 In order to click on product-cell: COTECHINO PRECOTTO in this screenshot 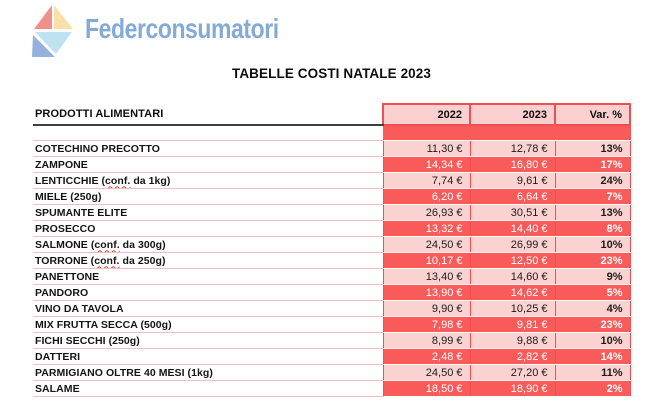, I will do `click(208, 148)`.